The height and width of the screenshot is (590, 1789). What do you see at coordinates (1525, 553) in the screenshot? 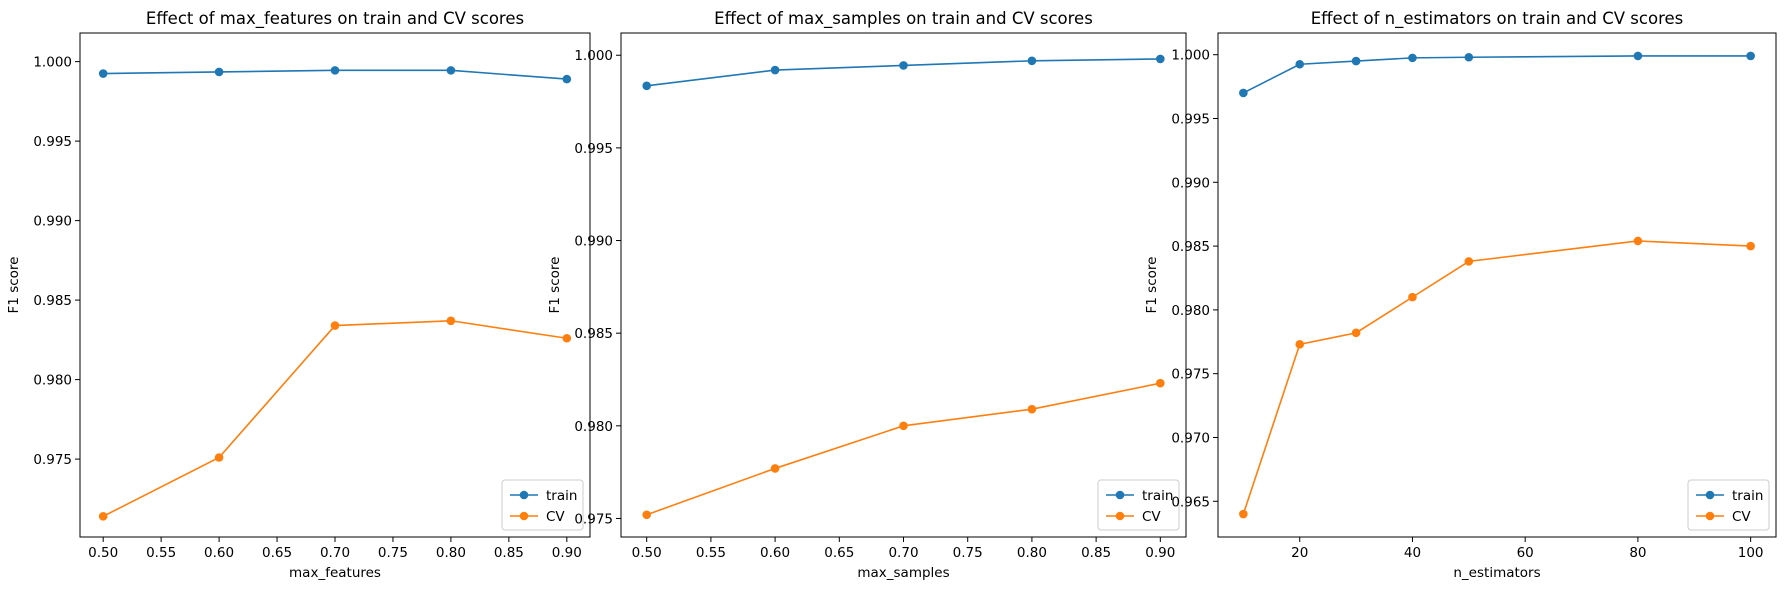
I see `x-tick-label: 60` at bounding box center [1525, 553].